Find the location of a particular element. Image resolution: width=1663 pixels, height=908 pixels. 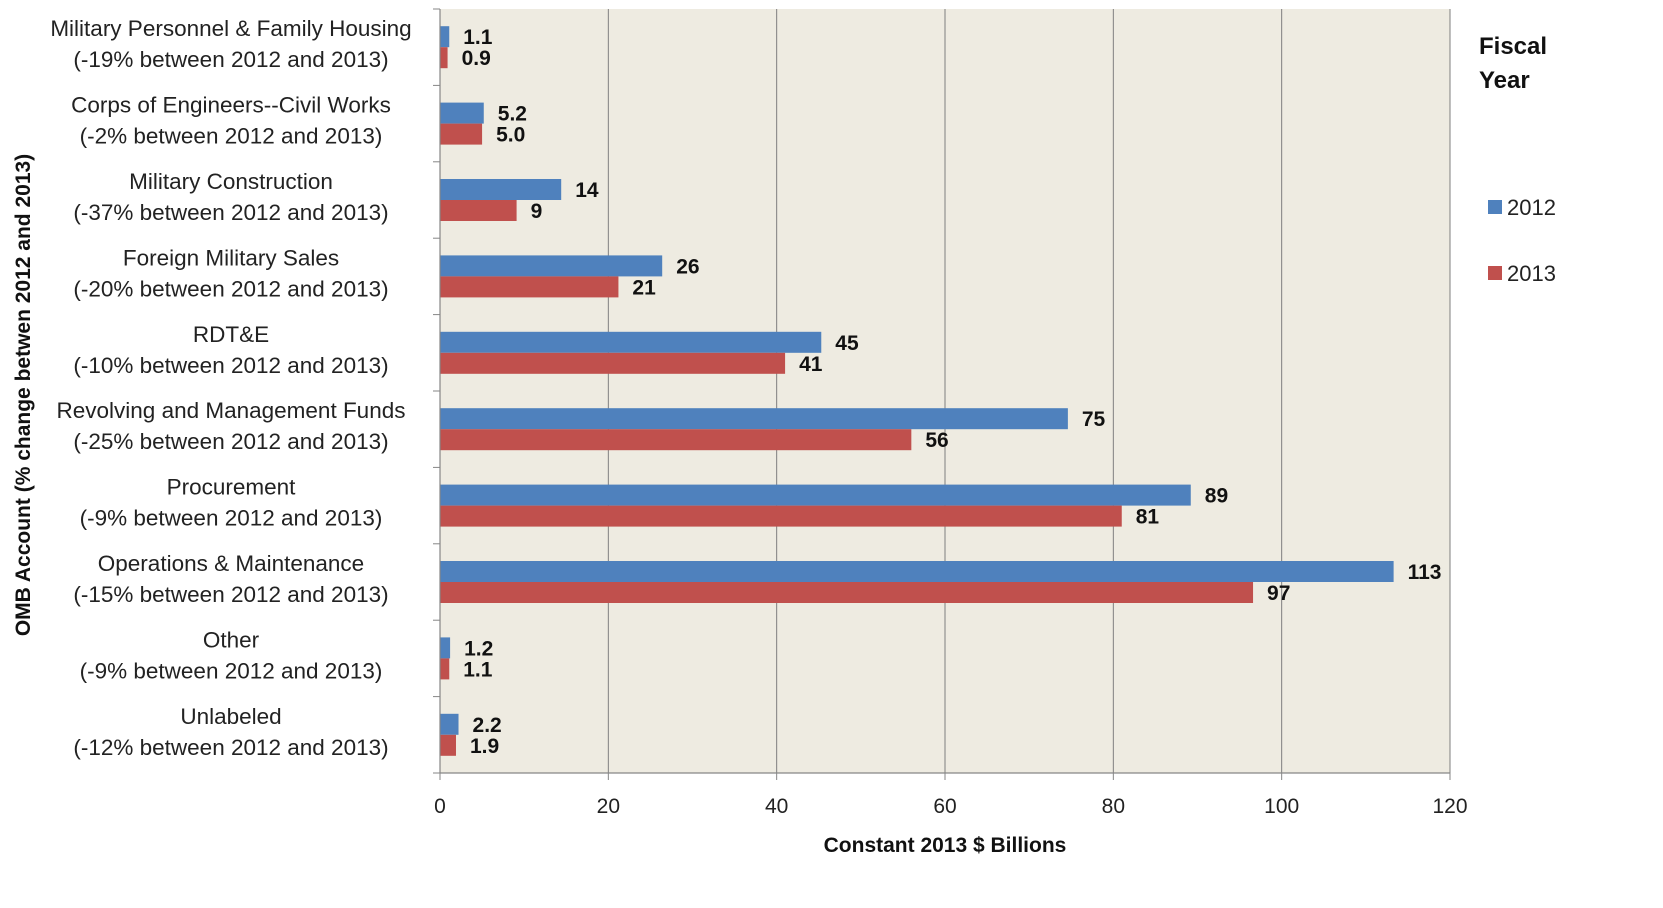

legend-swatch-2013 is located at coordinates (1495, 273).